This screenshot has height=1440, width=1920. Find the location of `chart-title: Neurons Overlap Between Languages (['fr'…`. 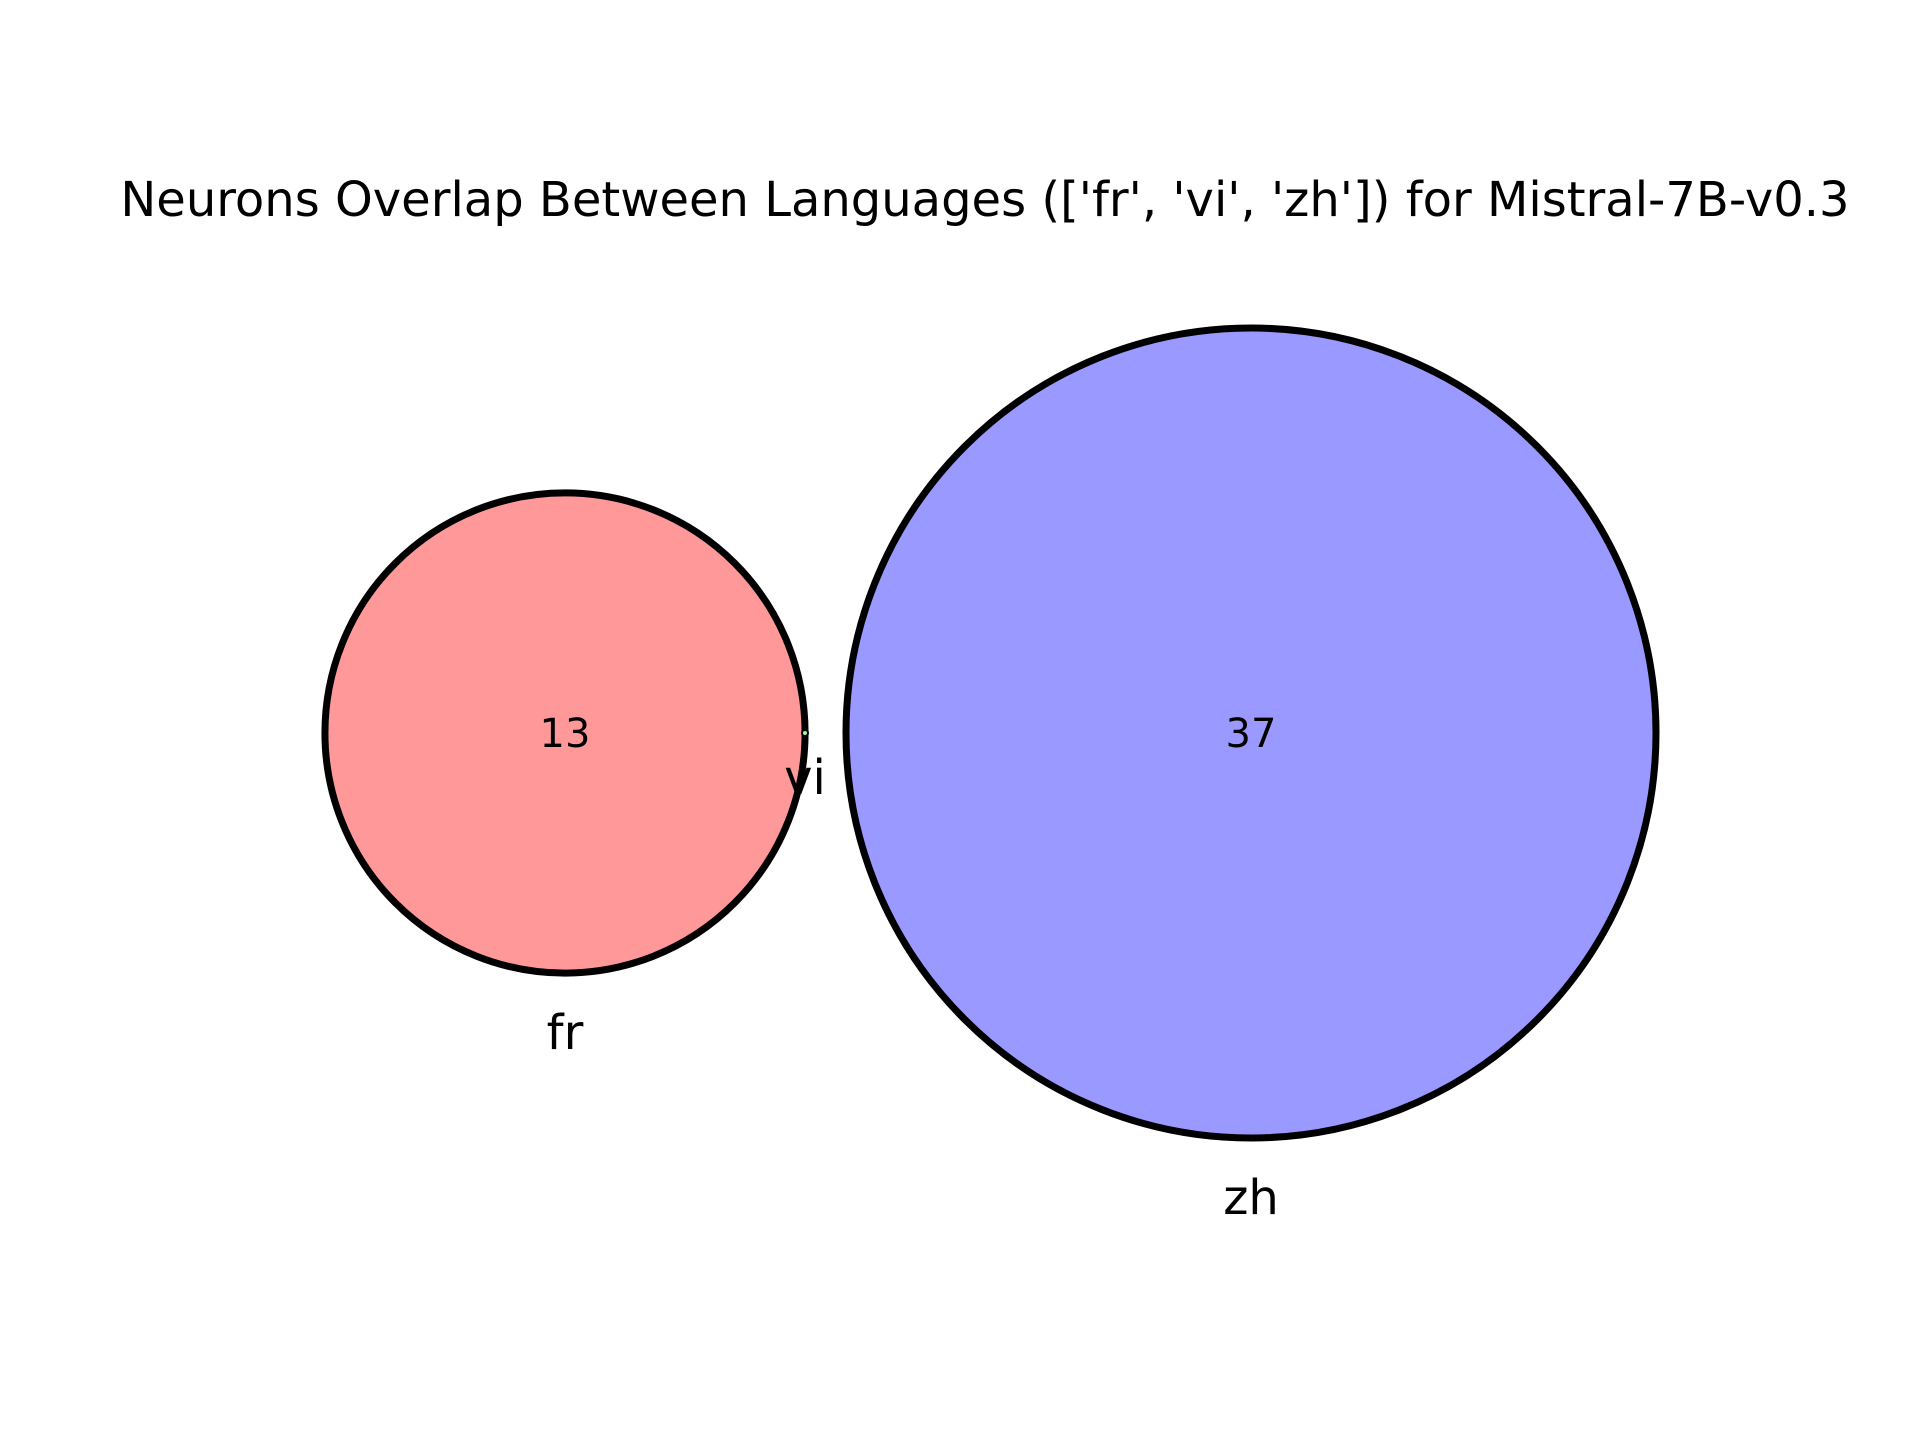

chart-title: Neurons Overlap Between Languages (['fr'… is located at coordinates (984, 200).